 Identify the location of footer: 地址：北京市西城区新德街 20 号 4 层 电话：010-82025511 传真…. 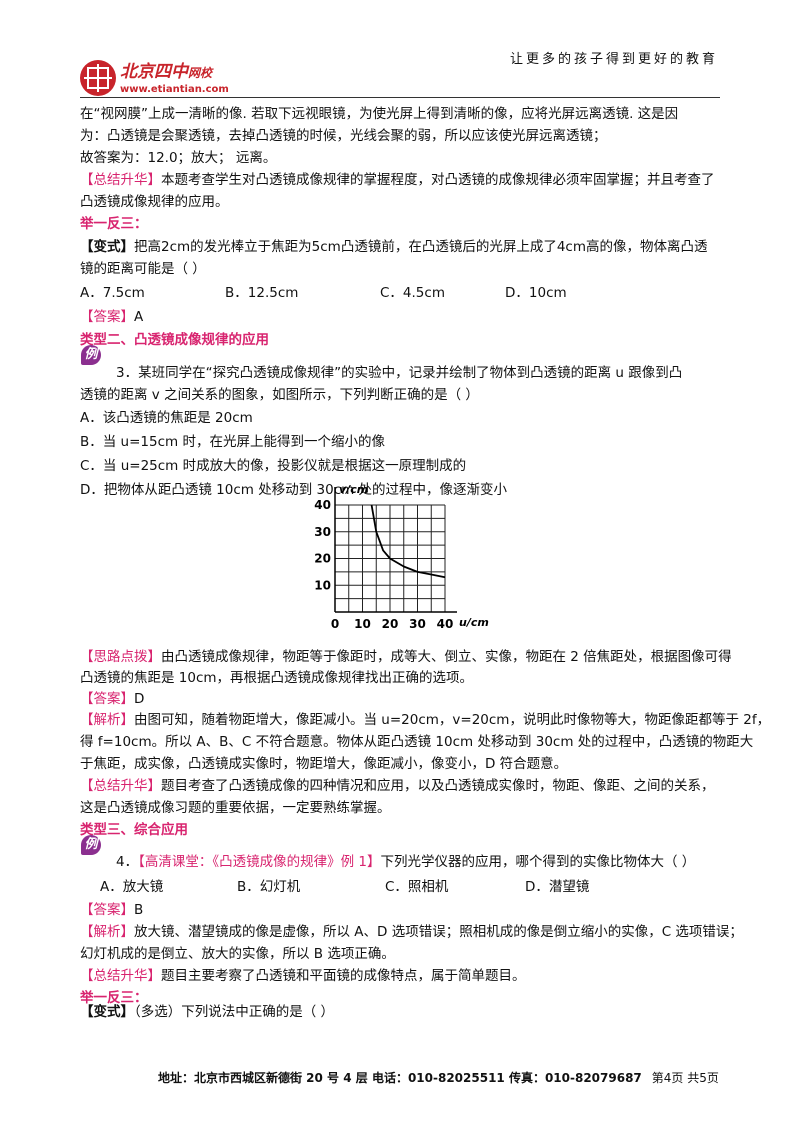
(438, 1078).